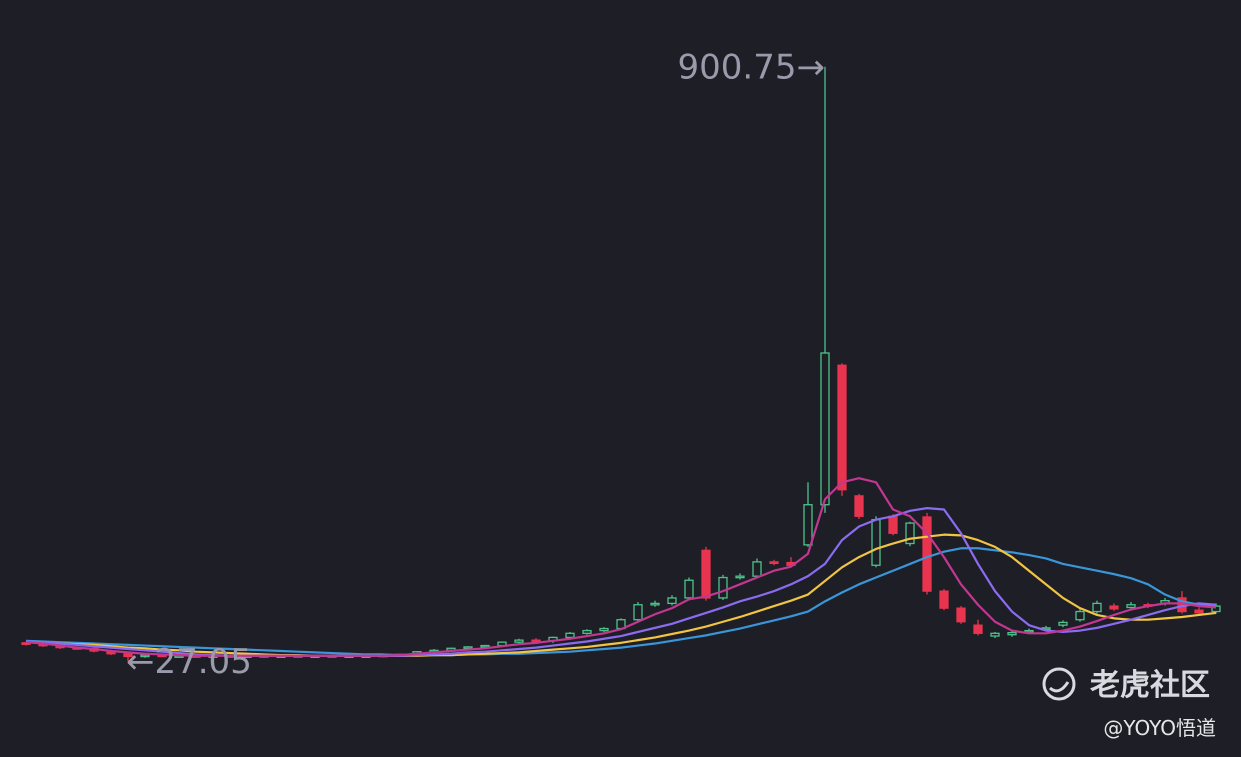  I want to click on watermark-author: @YOYO悟道, so click(1159, 728).